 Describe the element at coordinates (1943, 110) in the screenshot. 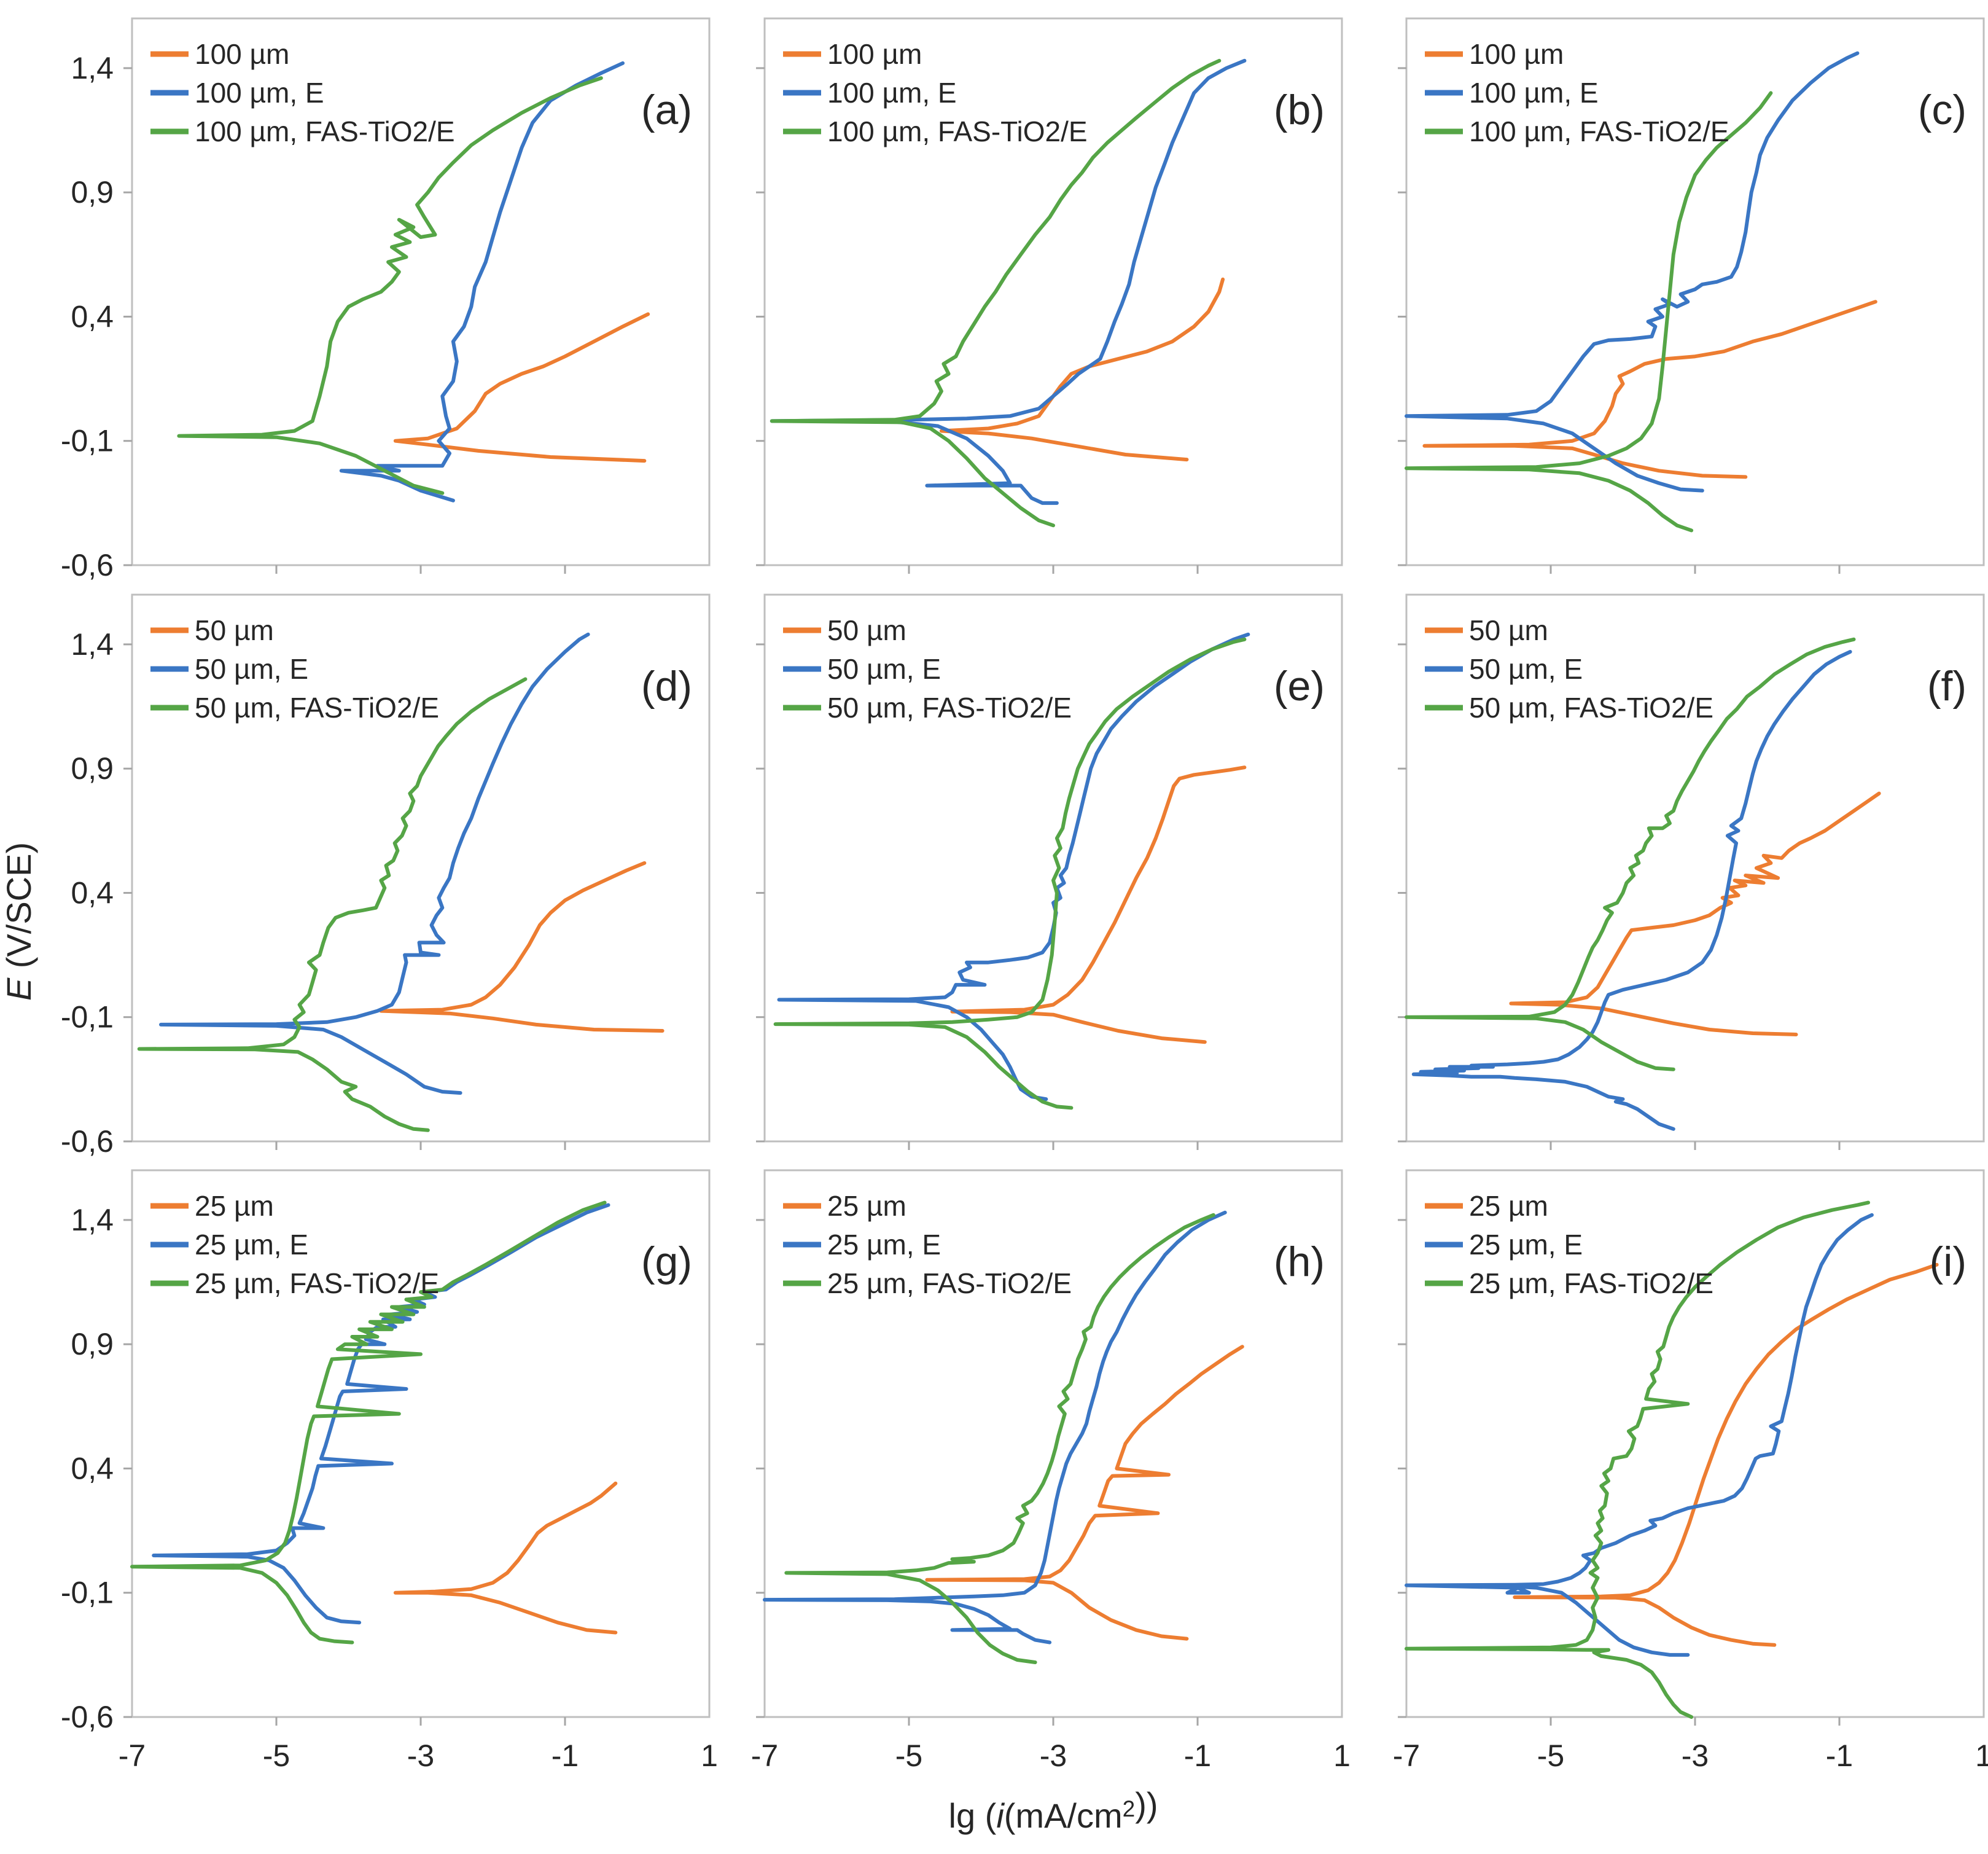

I see `panel-letter: (c)` at that location.